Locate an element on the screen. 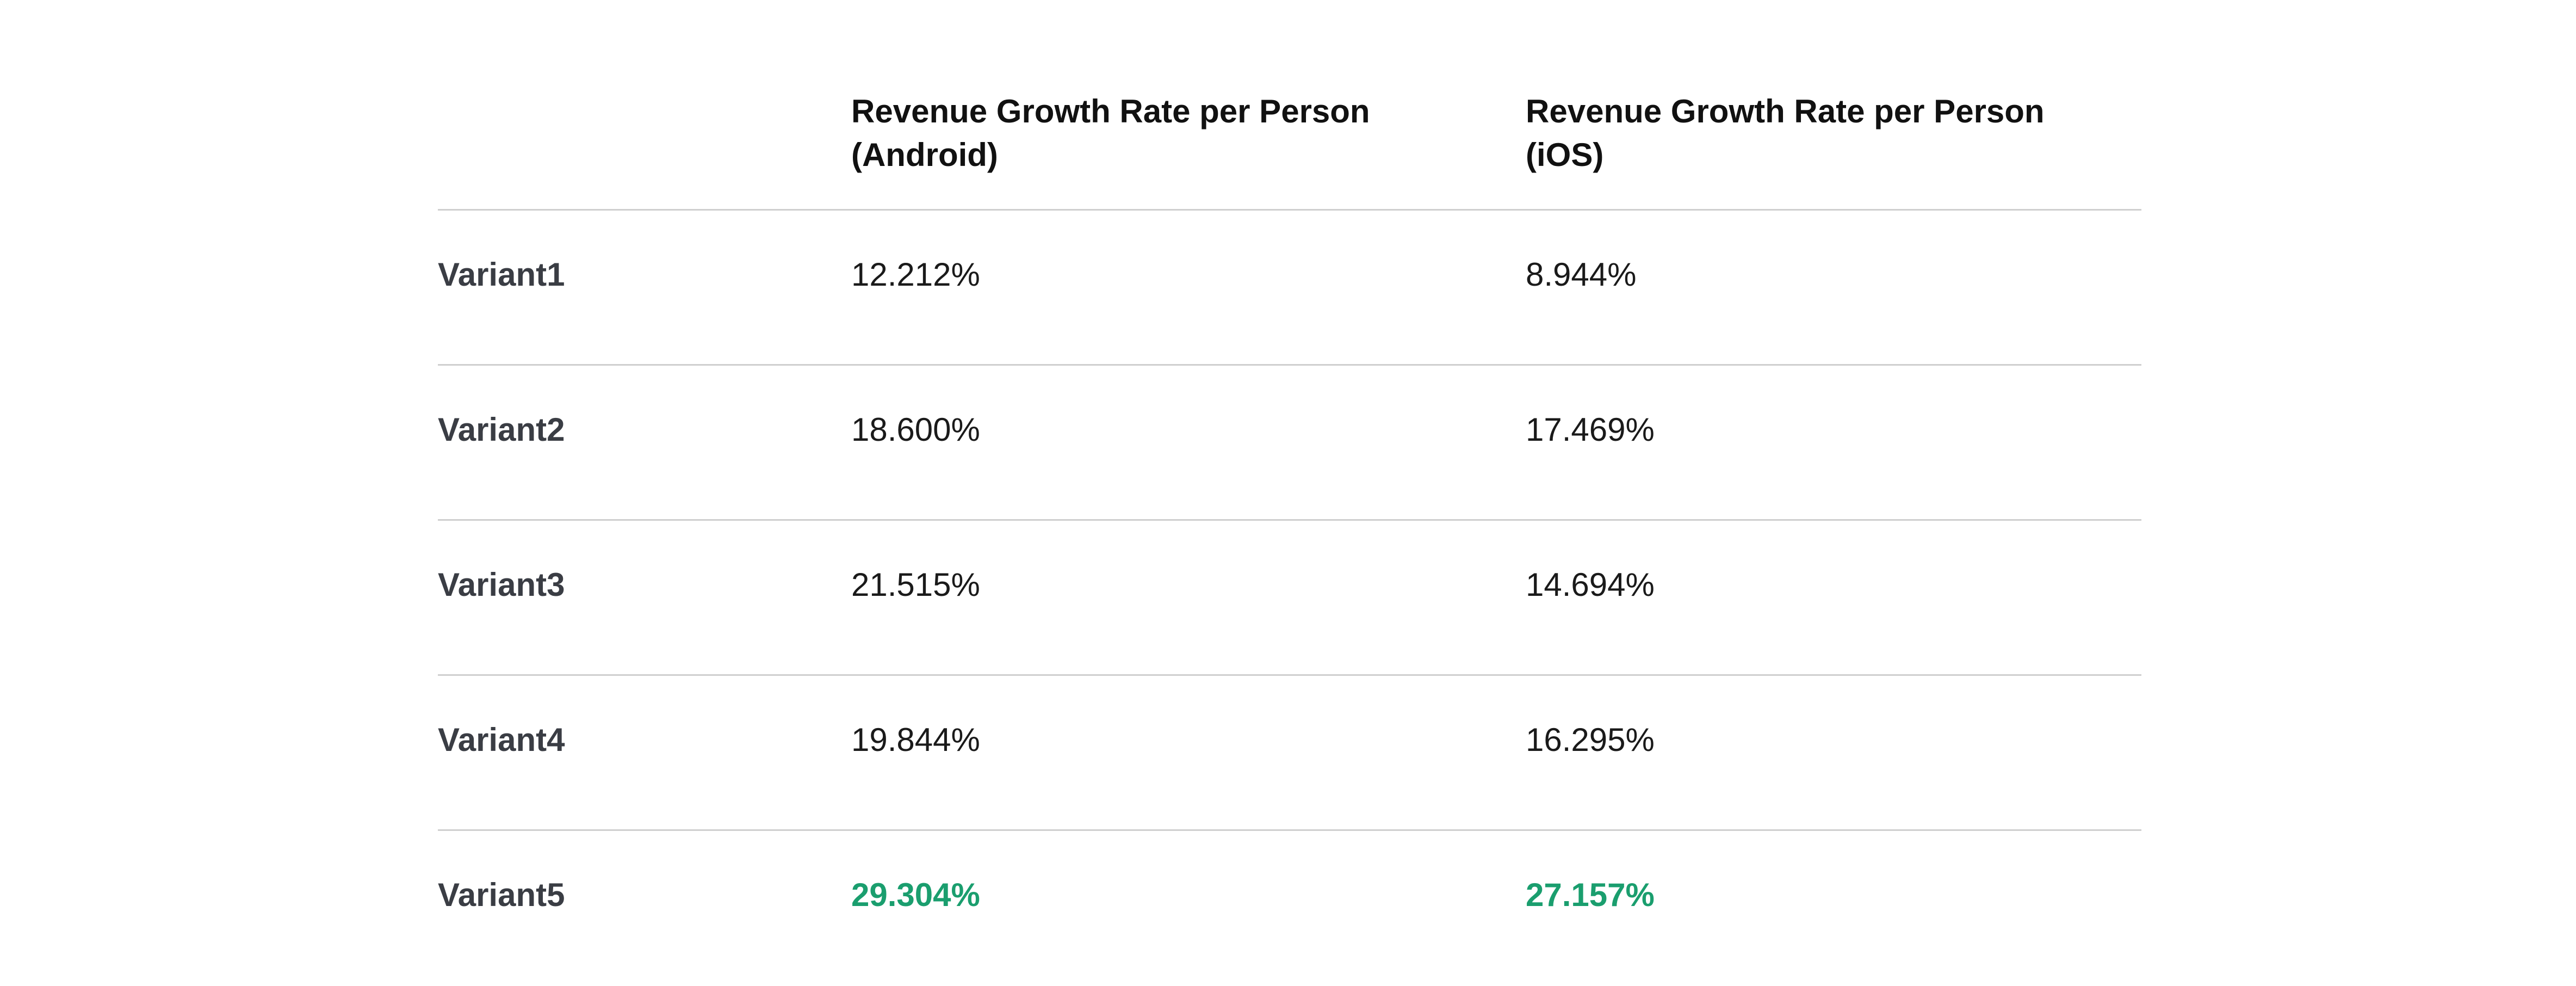 The height and width of the screenshot is (986, 2576). android-value: 21.515% is located at coordinates (915, 585).